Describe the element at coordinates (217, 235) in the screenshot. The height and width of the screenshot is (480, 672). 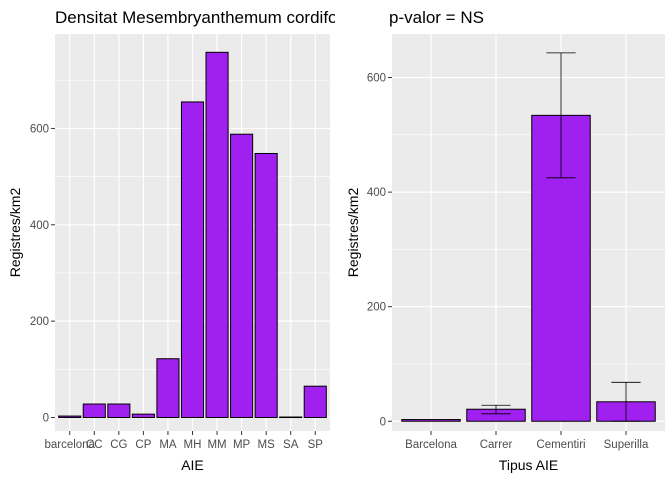
I see `bar-mm` at that location.